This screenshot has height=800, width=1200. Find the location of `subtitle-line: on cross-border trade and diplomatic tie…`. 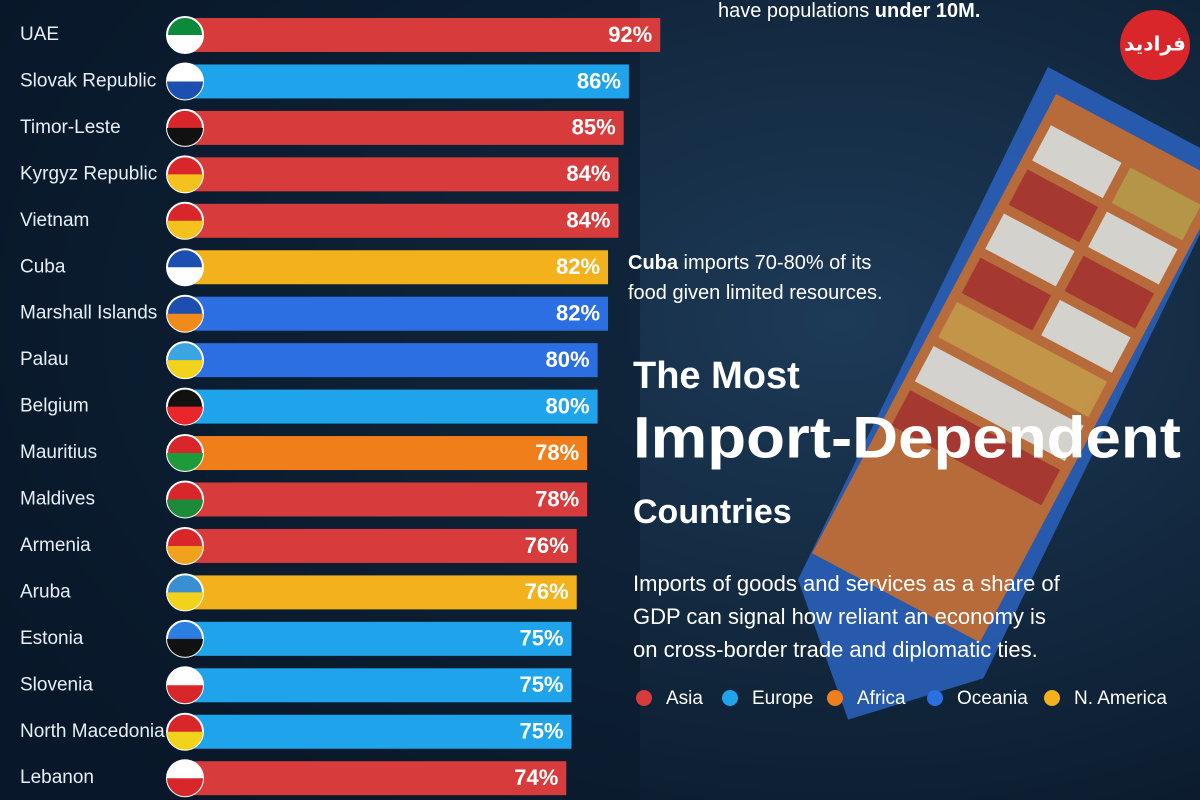

subtitle-line: on cross-border trade and diplomatic tie… is located at coordinates (835, 649).